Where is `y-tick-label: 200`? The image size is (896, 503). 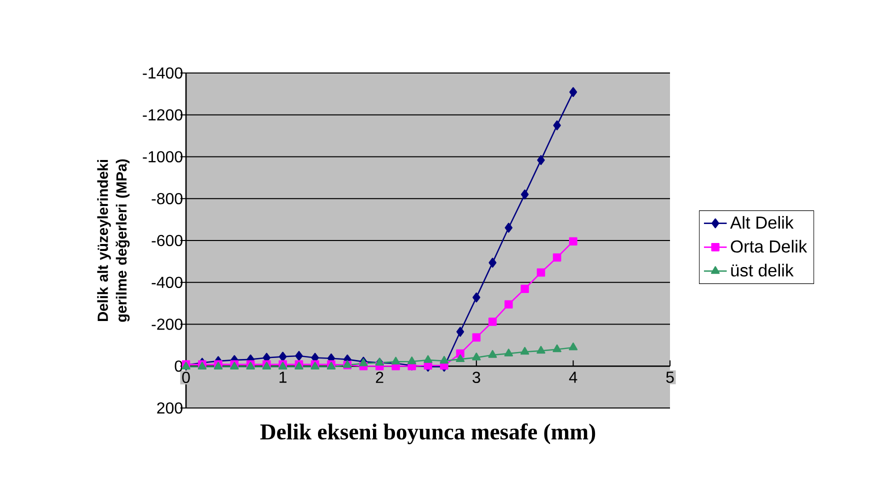 y-tick-label: 200 is located at coordinates (169, 408).